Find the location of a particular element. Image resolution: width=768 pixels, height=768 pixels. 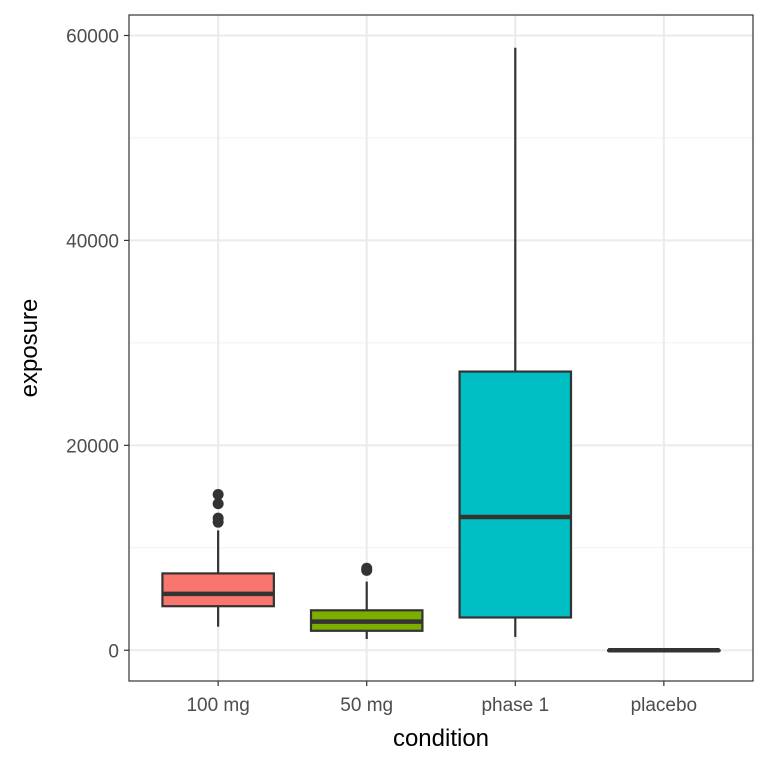

box-50-mg is located at coordinates (366, 600).